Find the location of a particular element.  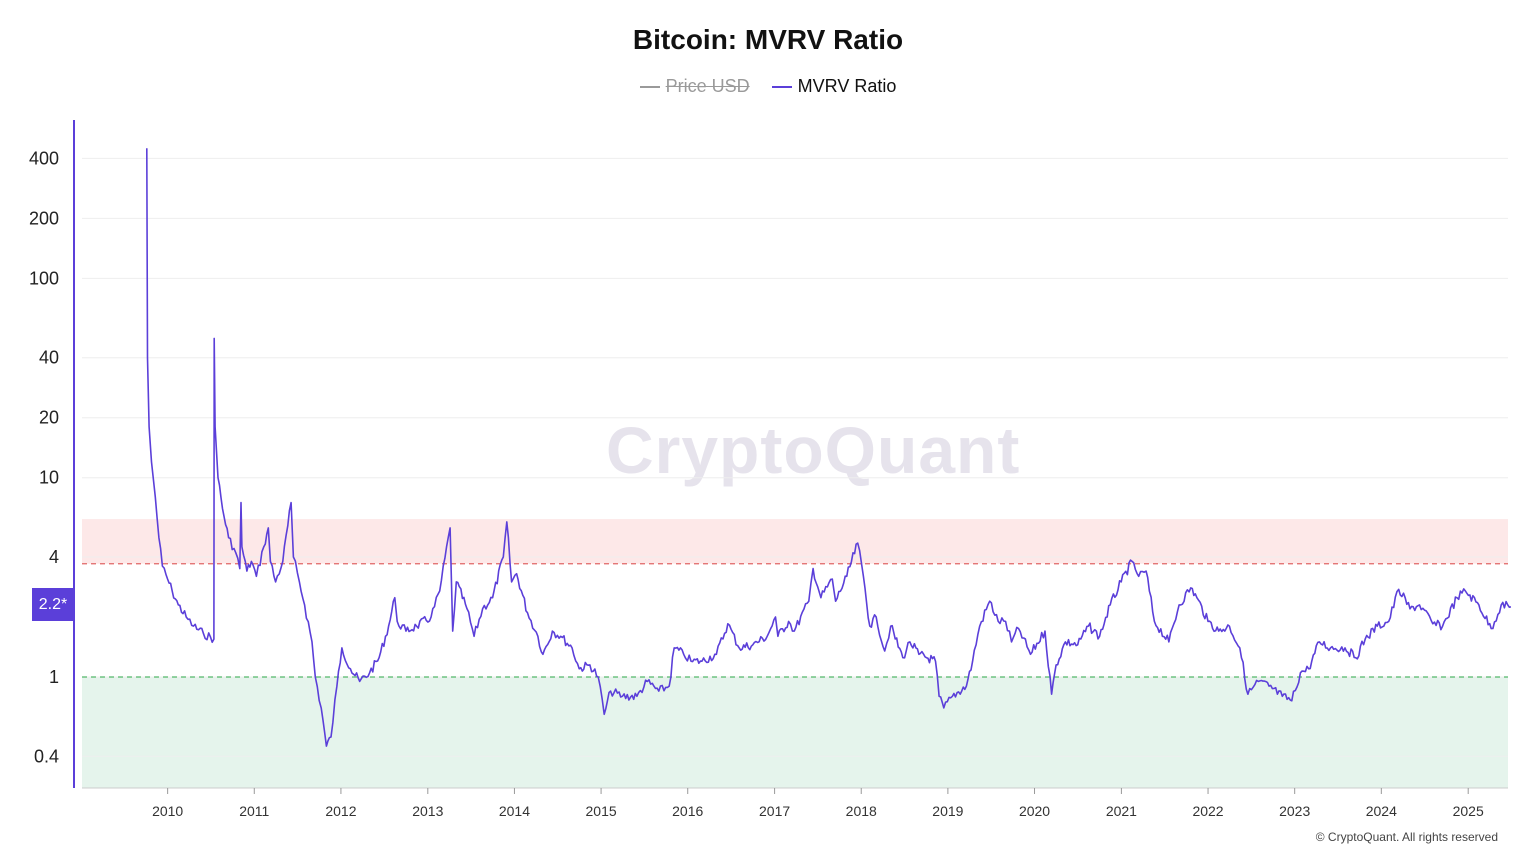

x-tick-label: 2012 is located at coordinates (340, 811).